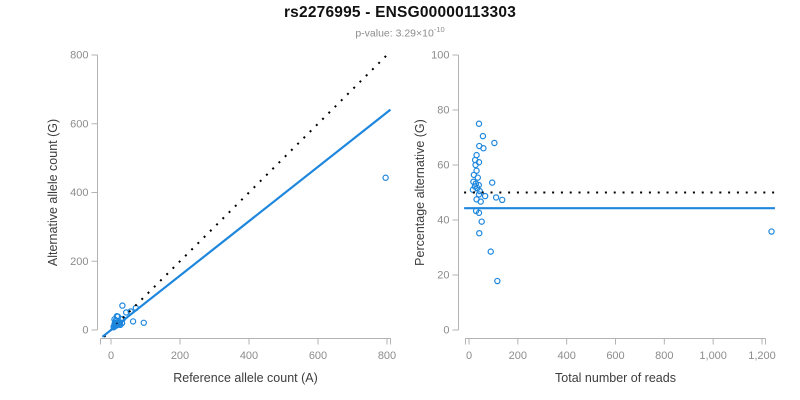 This screenshot has width=800, height=400. Describe the element at coordinates (443, 166) in the screenshot. I see `y-tick-label: 60` at that location.